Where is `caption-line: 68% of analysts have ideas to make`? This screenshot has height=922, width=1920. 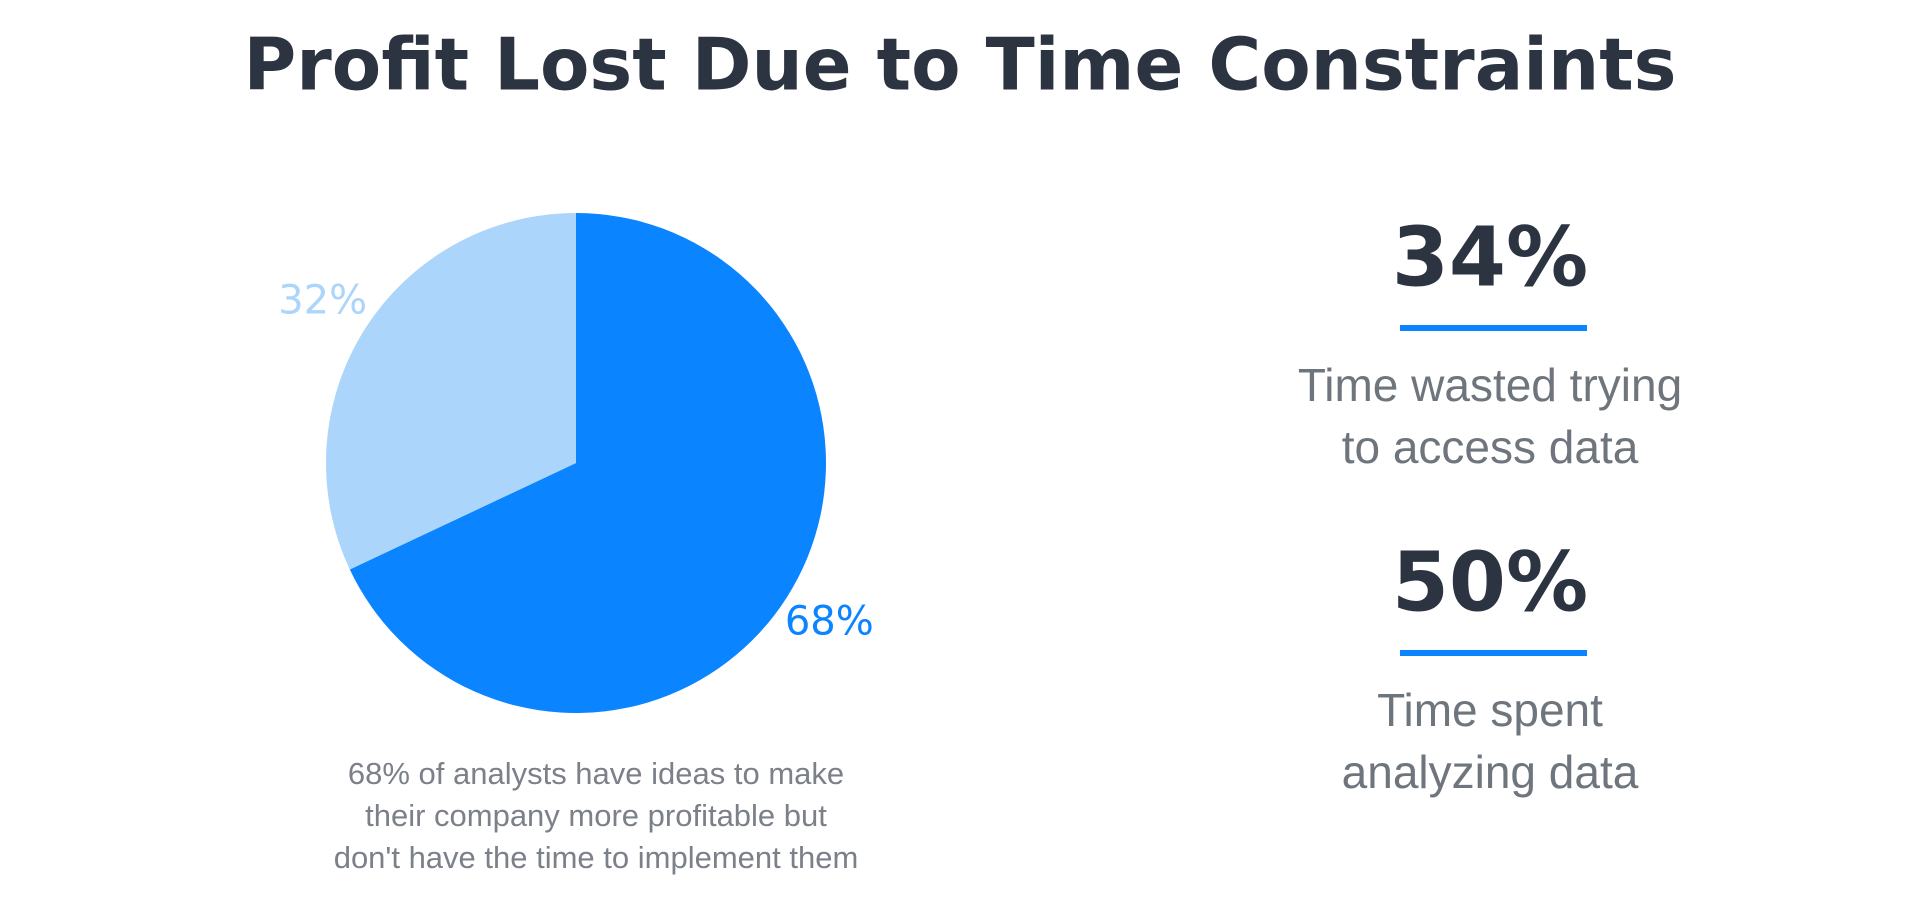
caption-line: 68% of analysts have ideas to make is located at coordinates (596, 773).